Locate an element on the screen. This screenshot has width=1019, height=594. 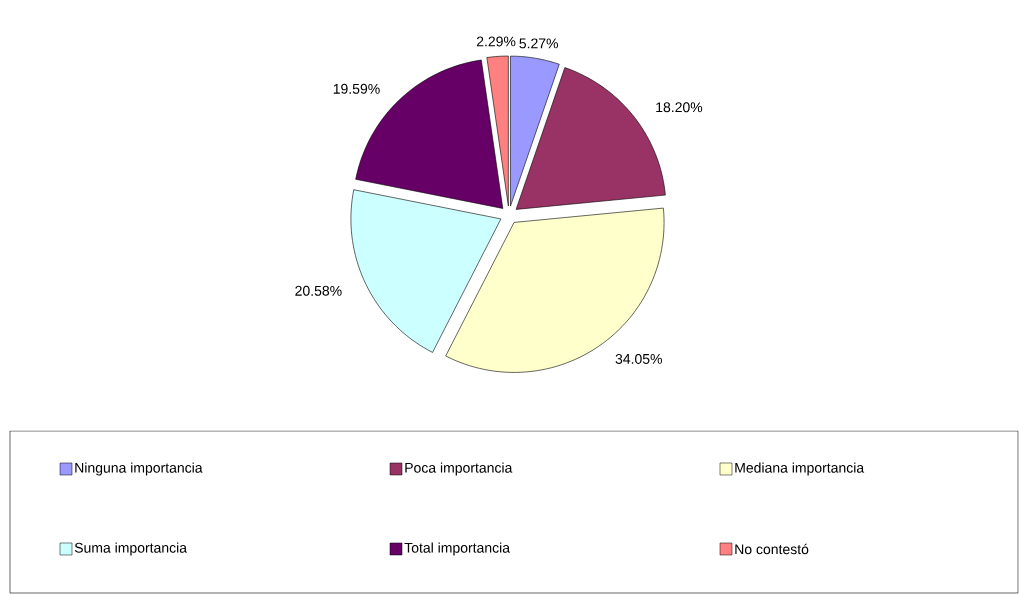
legend-label: No contestó is located at coordinates (772, 549).